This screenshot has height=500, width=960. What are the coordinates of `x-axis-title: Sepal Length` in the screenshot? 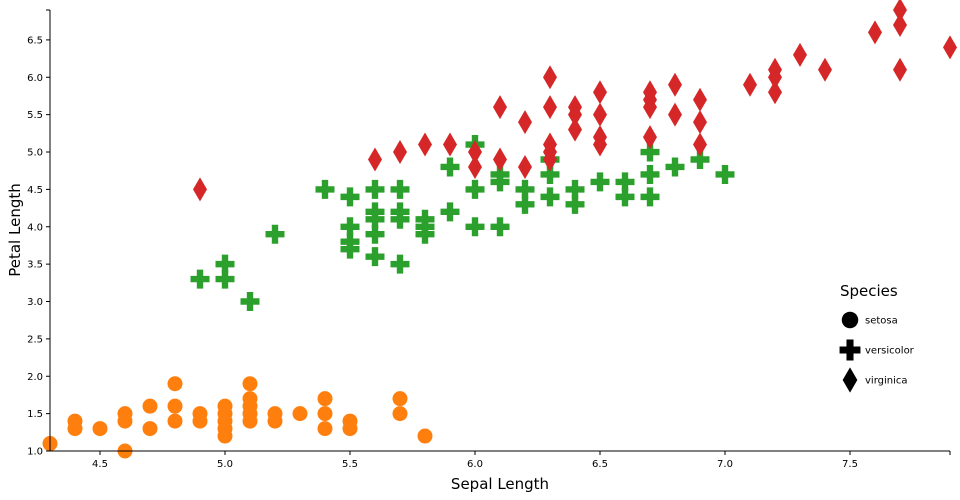 It's located at (500, 484).